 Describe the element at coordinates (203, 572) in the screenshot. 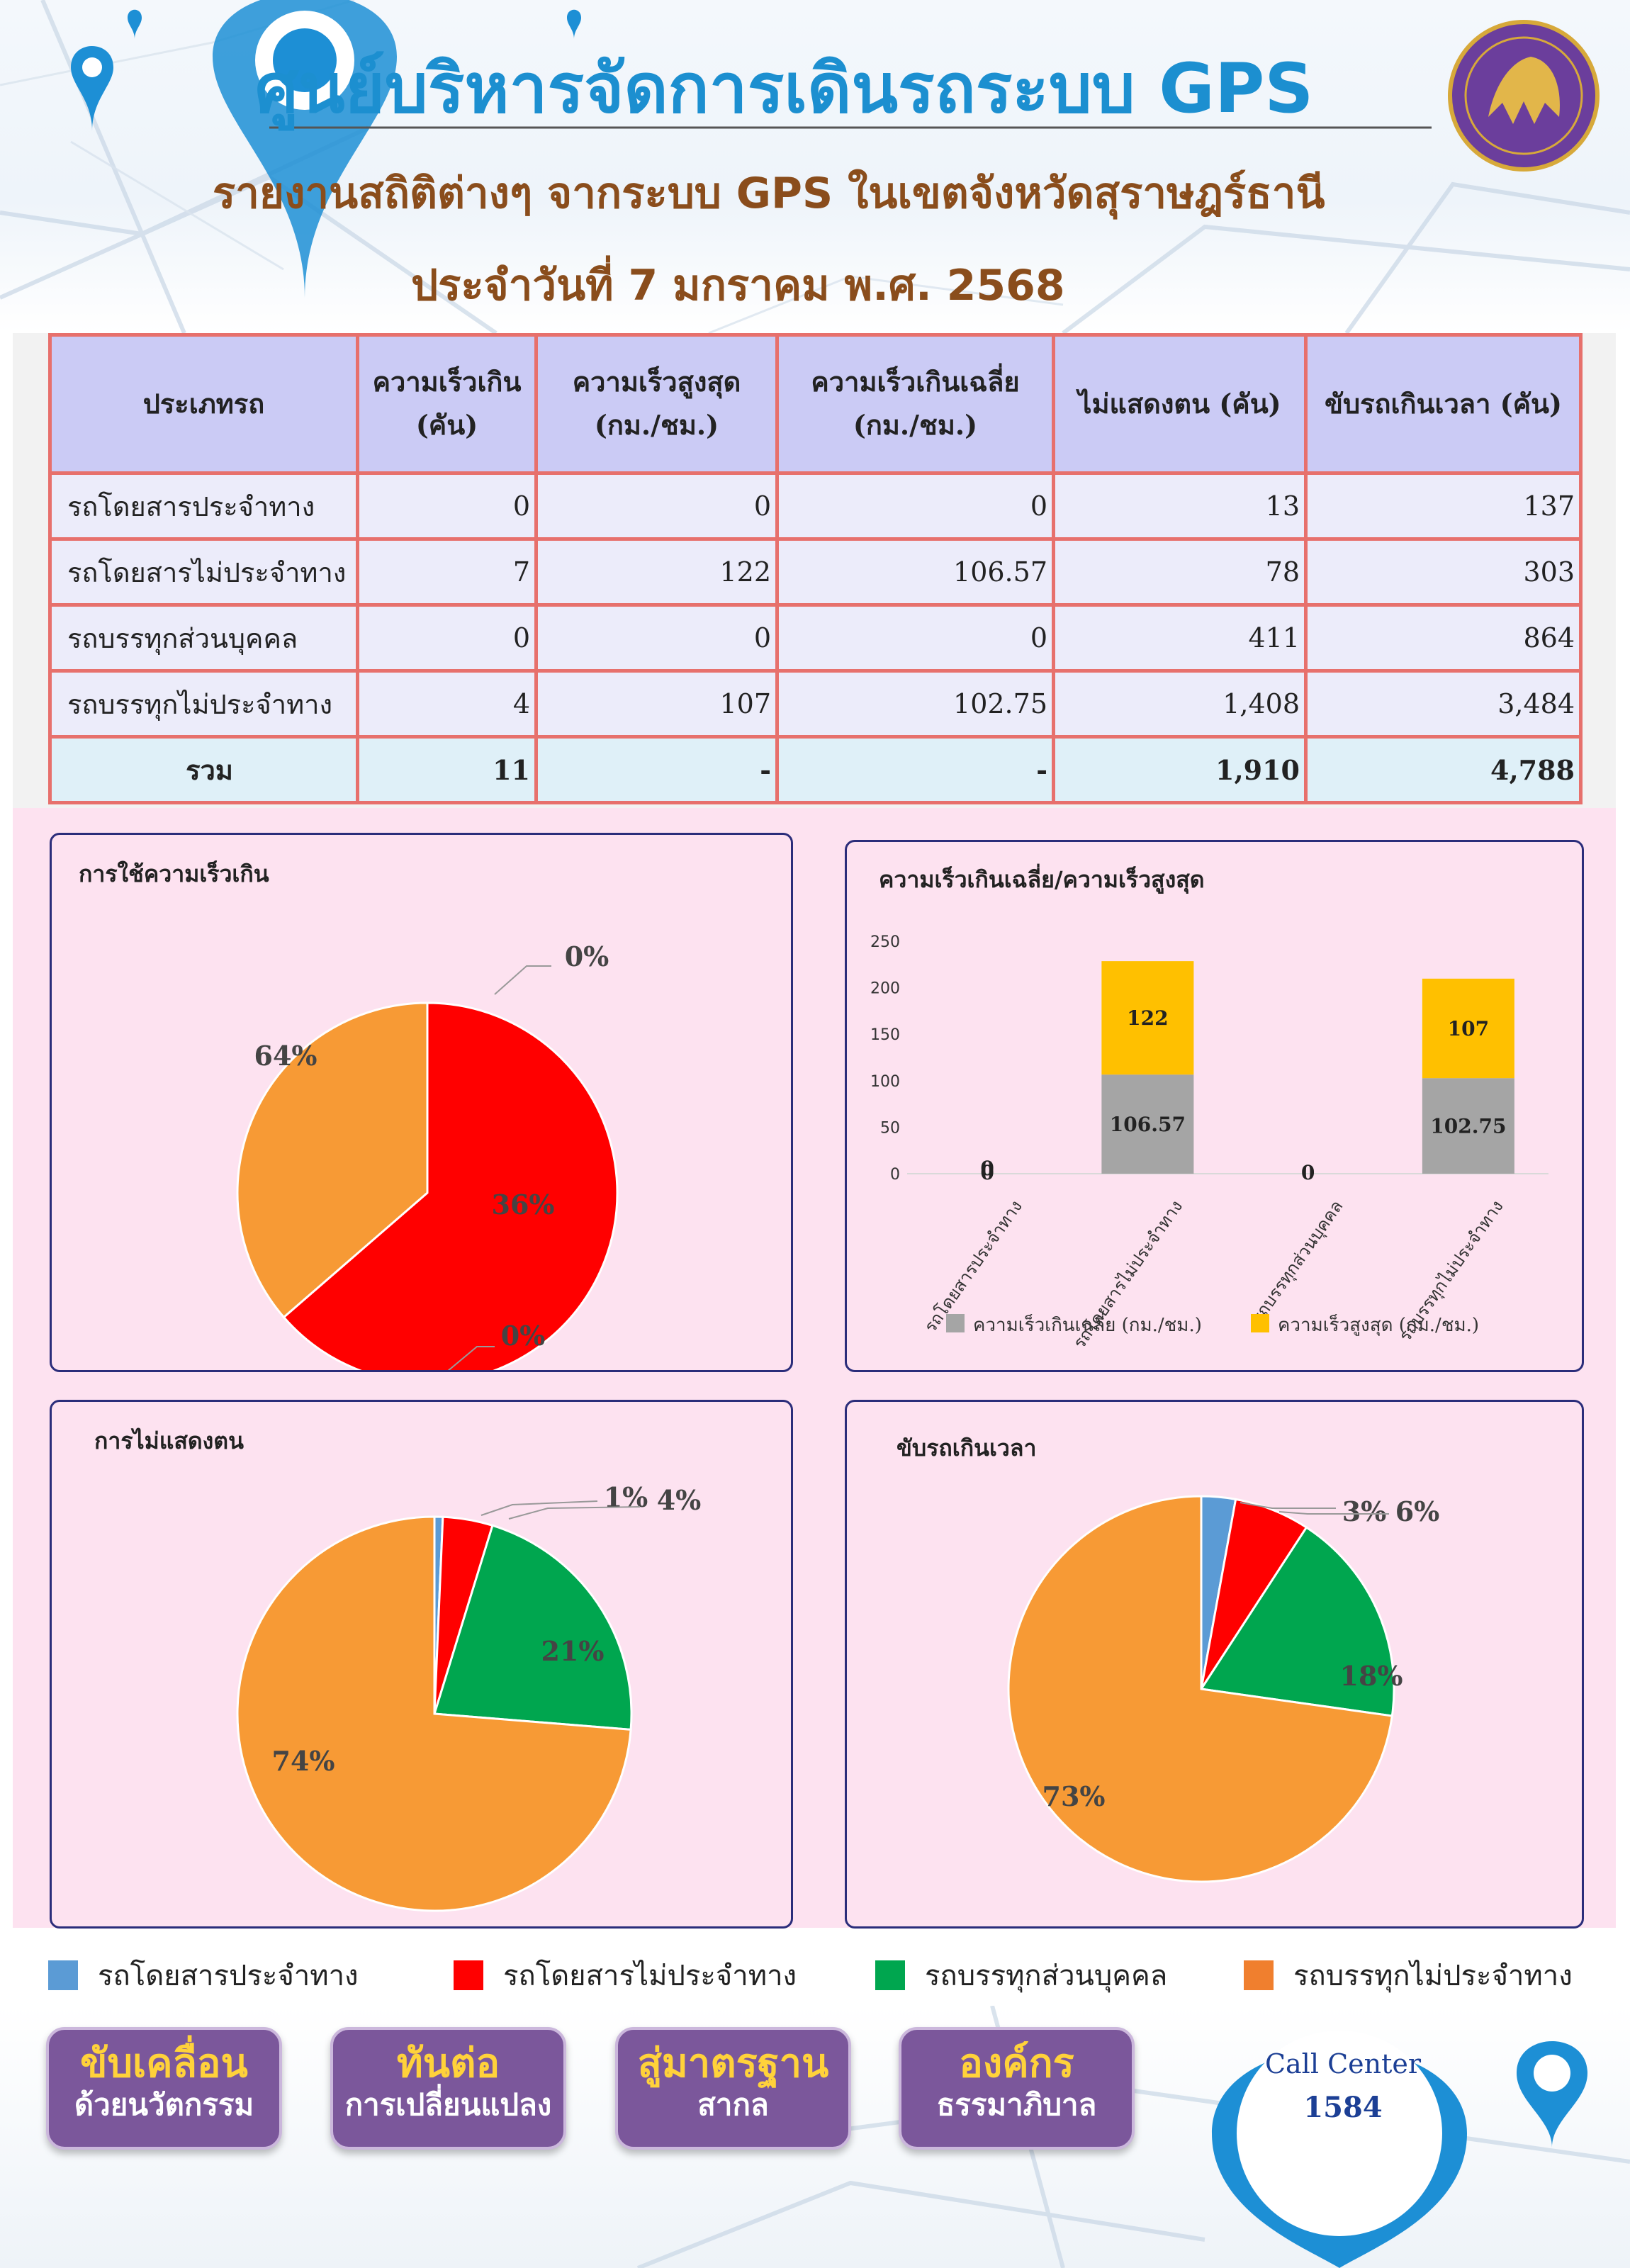

I see `table-cell: รถโดยสารไม่ประจำทาง` at that location.